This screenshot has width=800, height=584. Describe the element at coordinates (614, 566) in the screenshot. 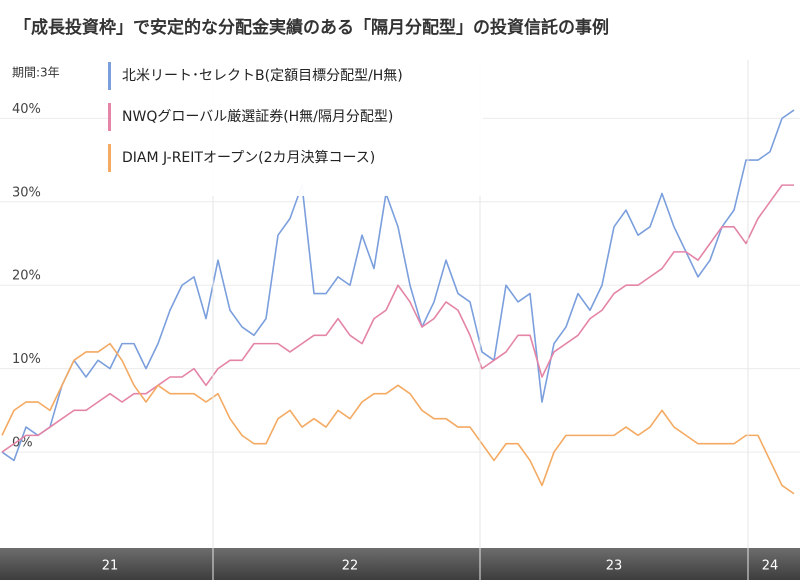

I see `x-tick-label: 23` at that location.